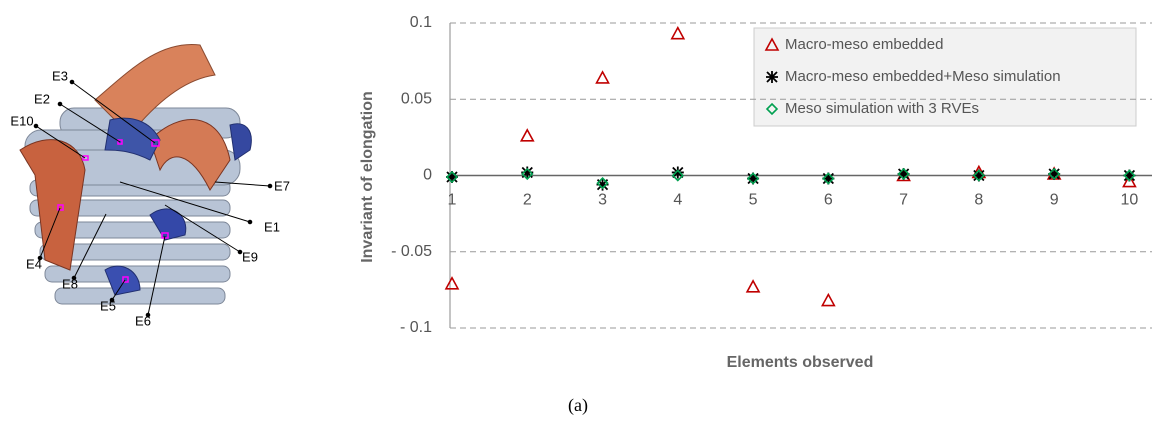  I want to click on x-tick-label: 3, so click(602, 200).